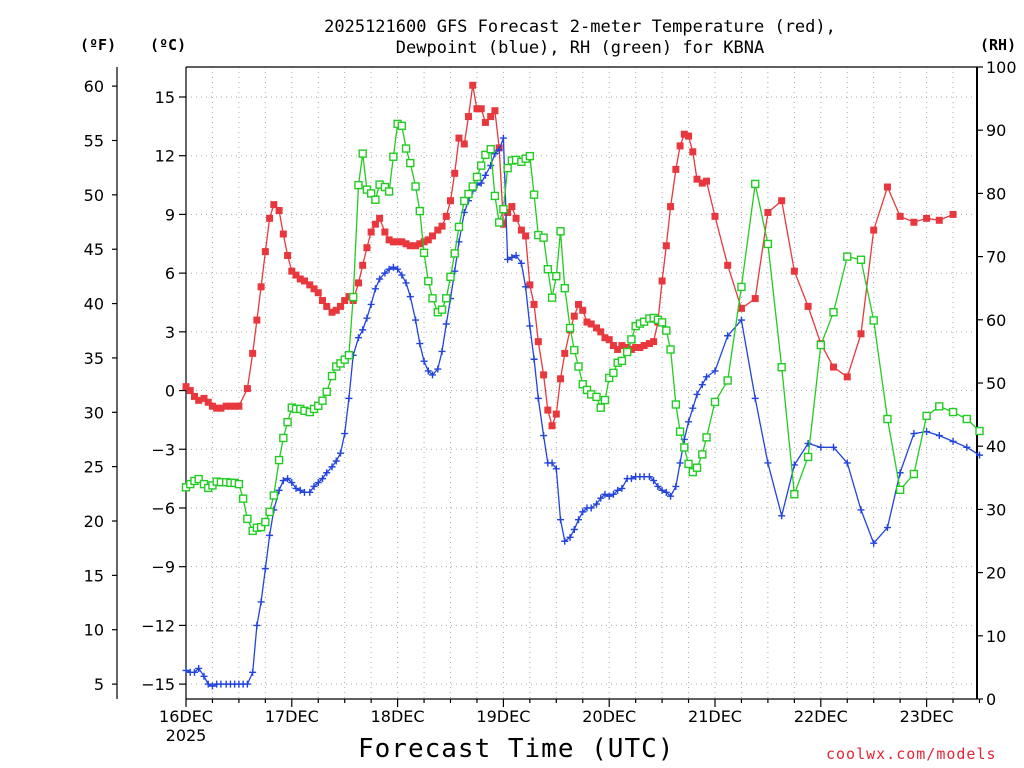  I want to click on rh-tick-label: 20, so click(996, 573).